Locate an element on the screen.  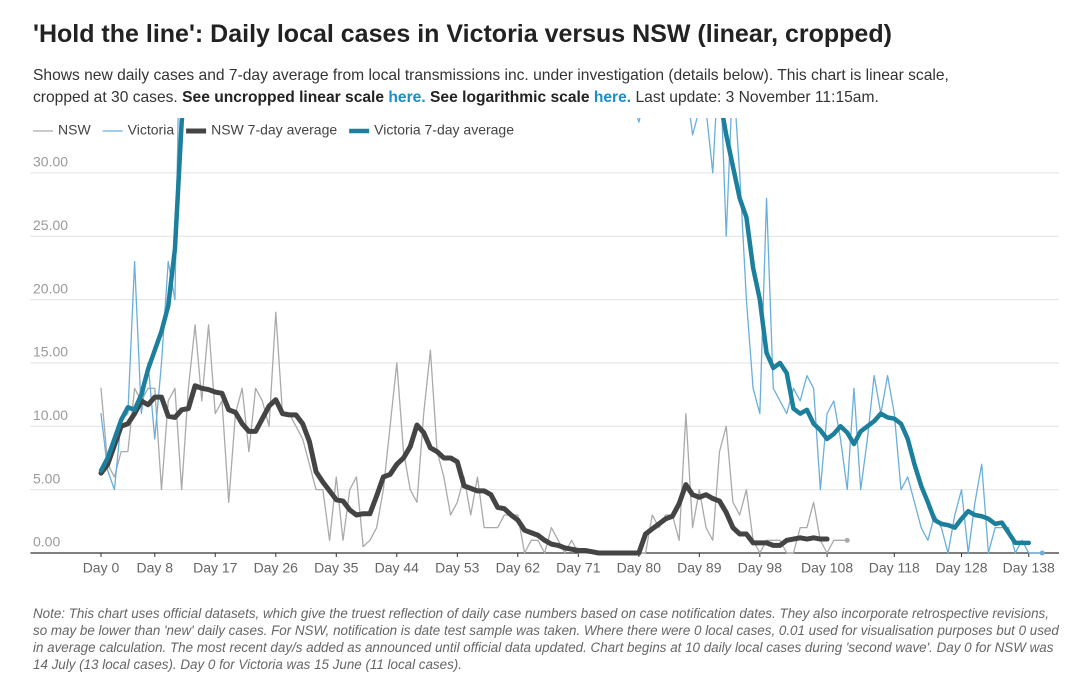
x-tick-label: Day 62 is located at coordinates (518, 568).